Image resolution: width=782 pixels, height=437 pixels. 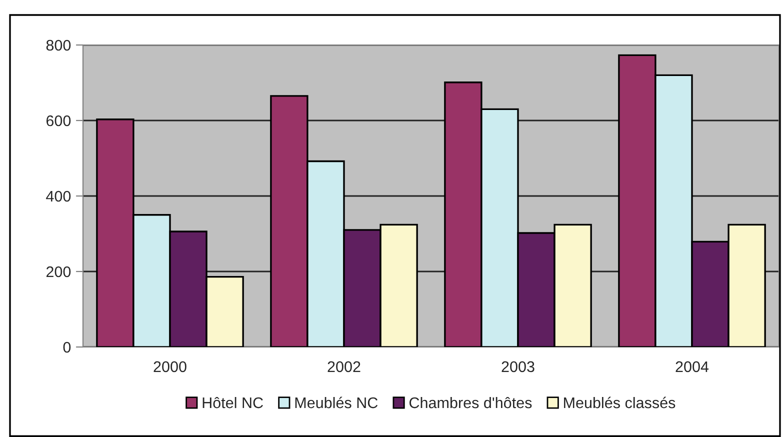 What do you see at coordinates (620, 402) in the screenshot?
I see `legend-label: Meublés classés` at bounding box center [620, 402].